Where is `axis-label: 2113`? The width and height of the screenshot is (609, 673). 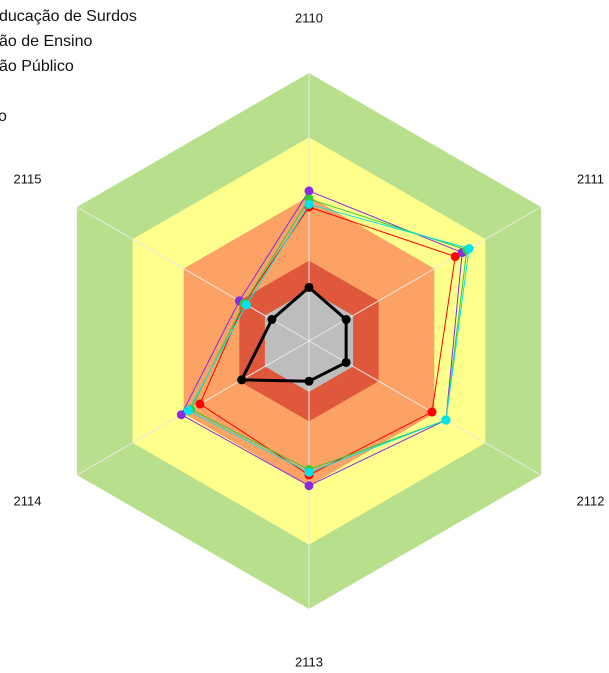 axis-label: 2113 is located at coordinates (309, 661).